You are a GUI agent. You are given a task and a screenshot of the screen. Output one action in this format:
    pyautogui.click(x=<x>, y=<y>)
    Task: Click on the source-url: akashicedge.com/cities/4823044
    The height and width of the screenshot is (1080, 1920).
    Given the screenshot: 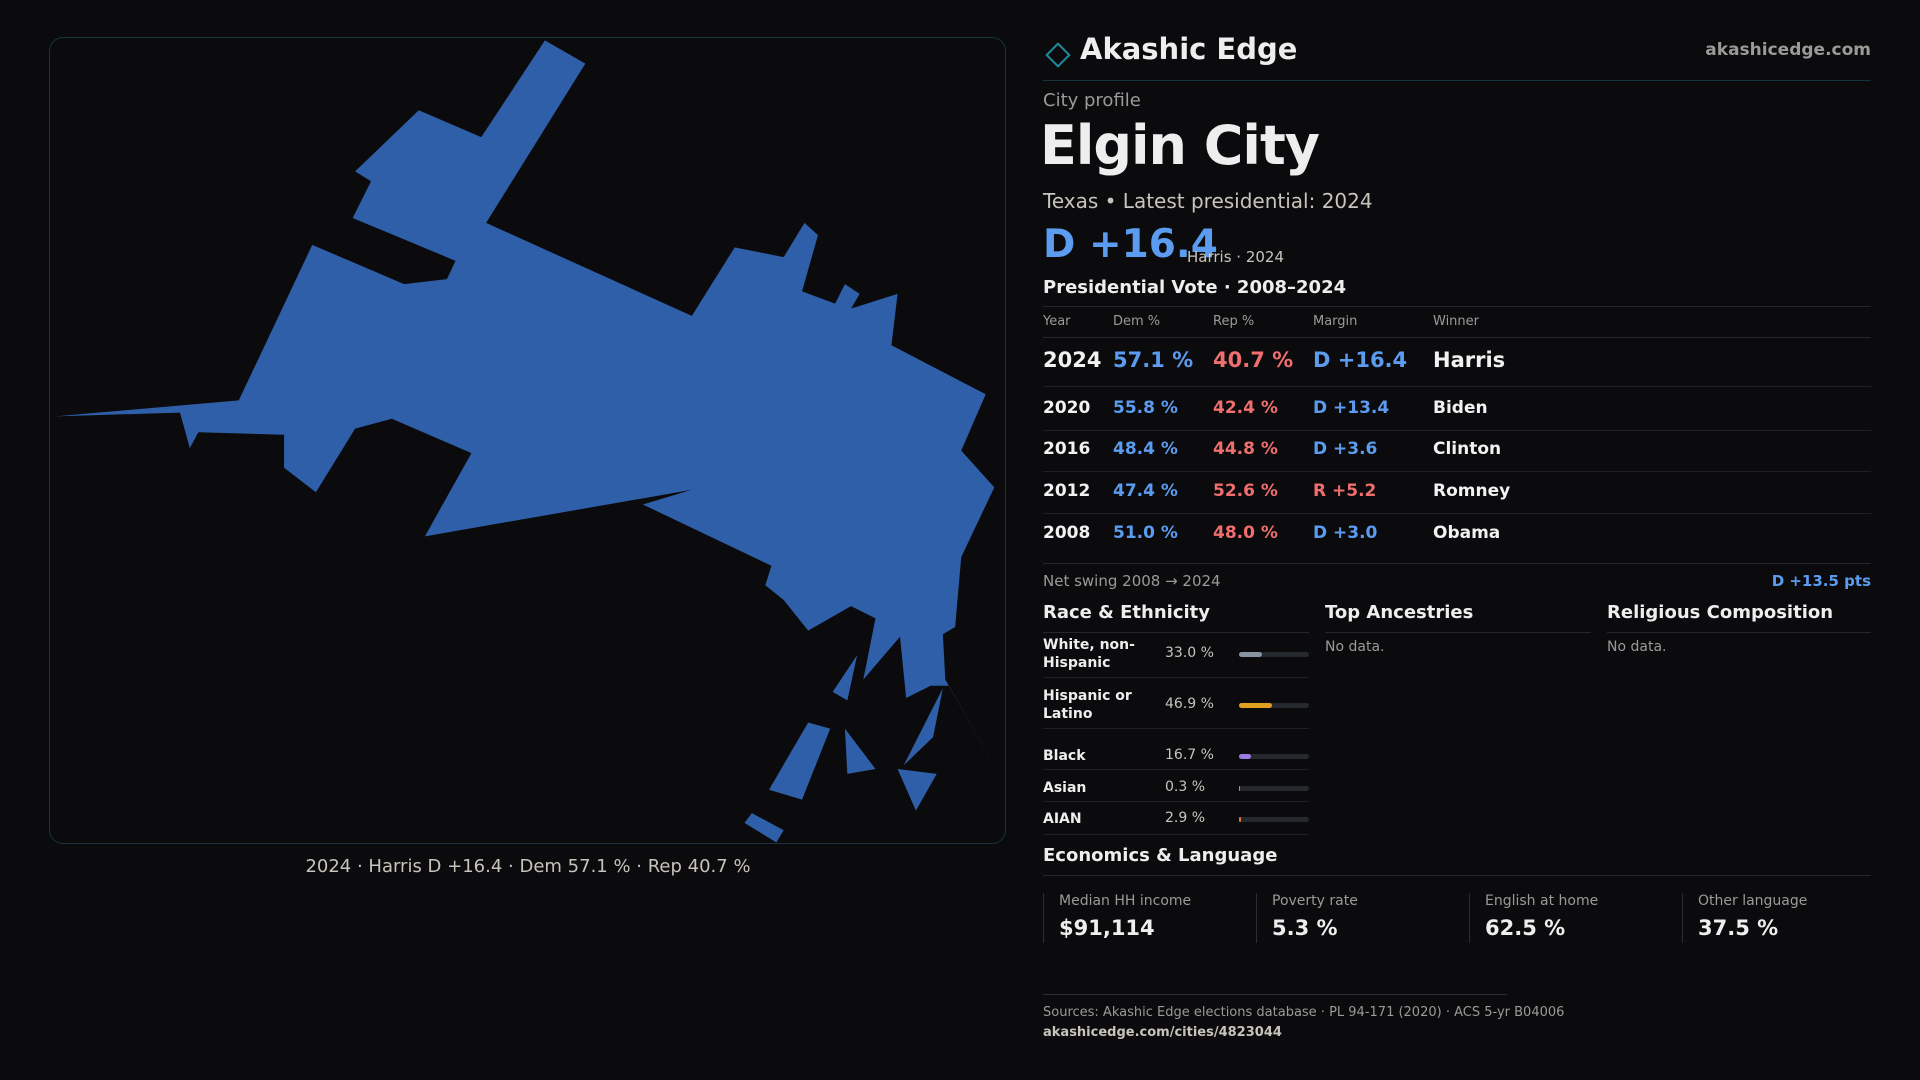 What is the action you would take?
    pyautogui.click(x=1162, y=1032)
    